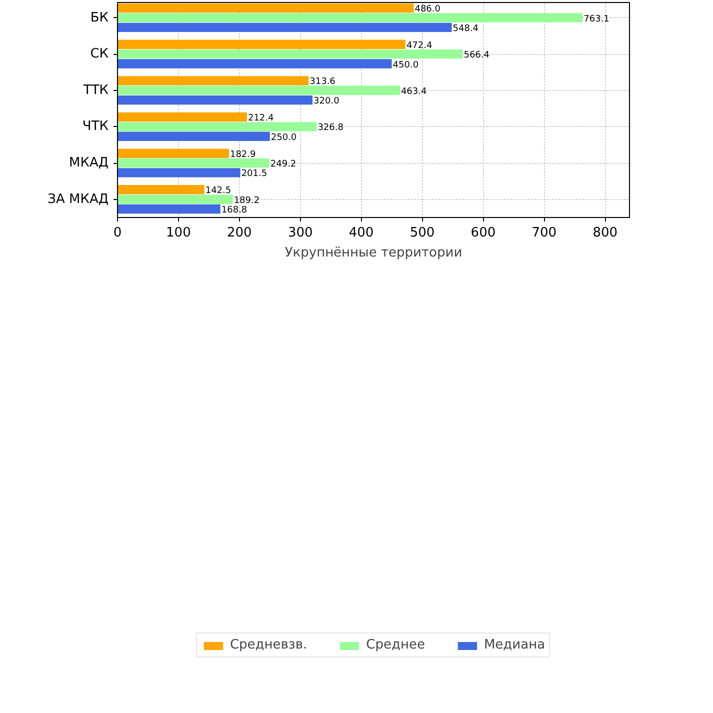  I want to click on y-tick-label: МКАД, so click(89, 163).